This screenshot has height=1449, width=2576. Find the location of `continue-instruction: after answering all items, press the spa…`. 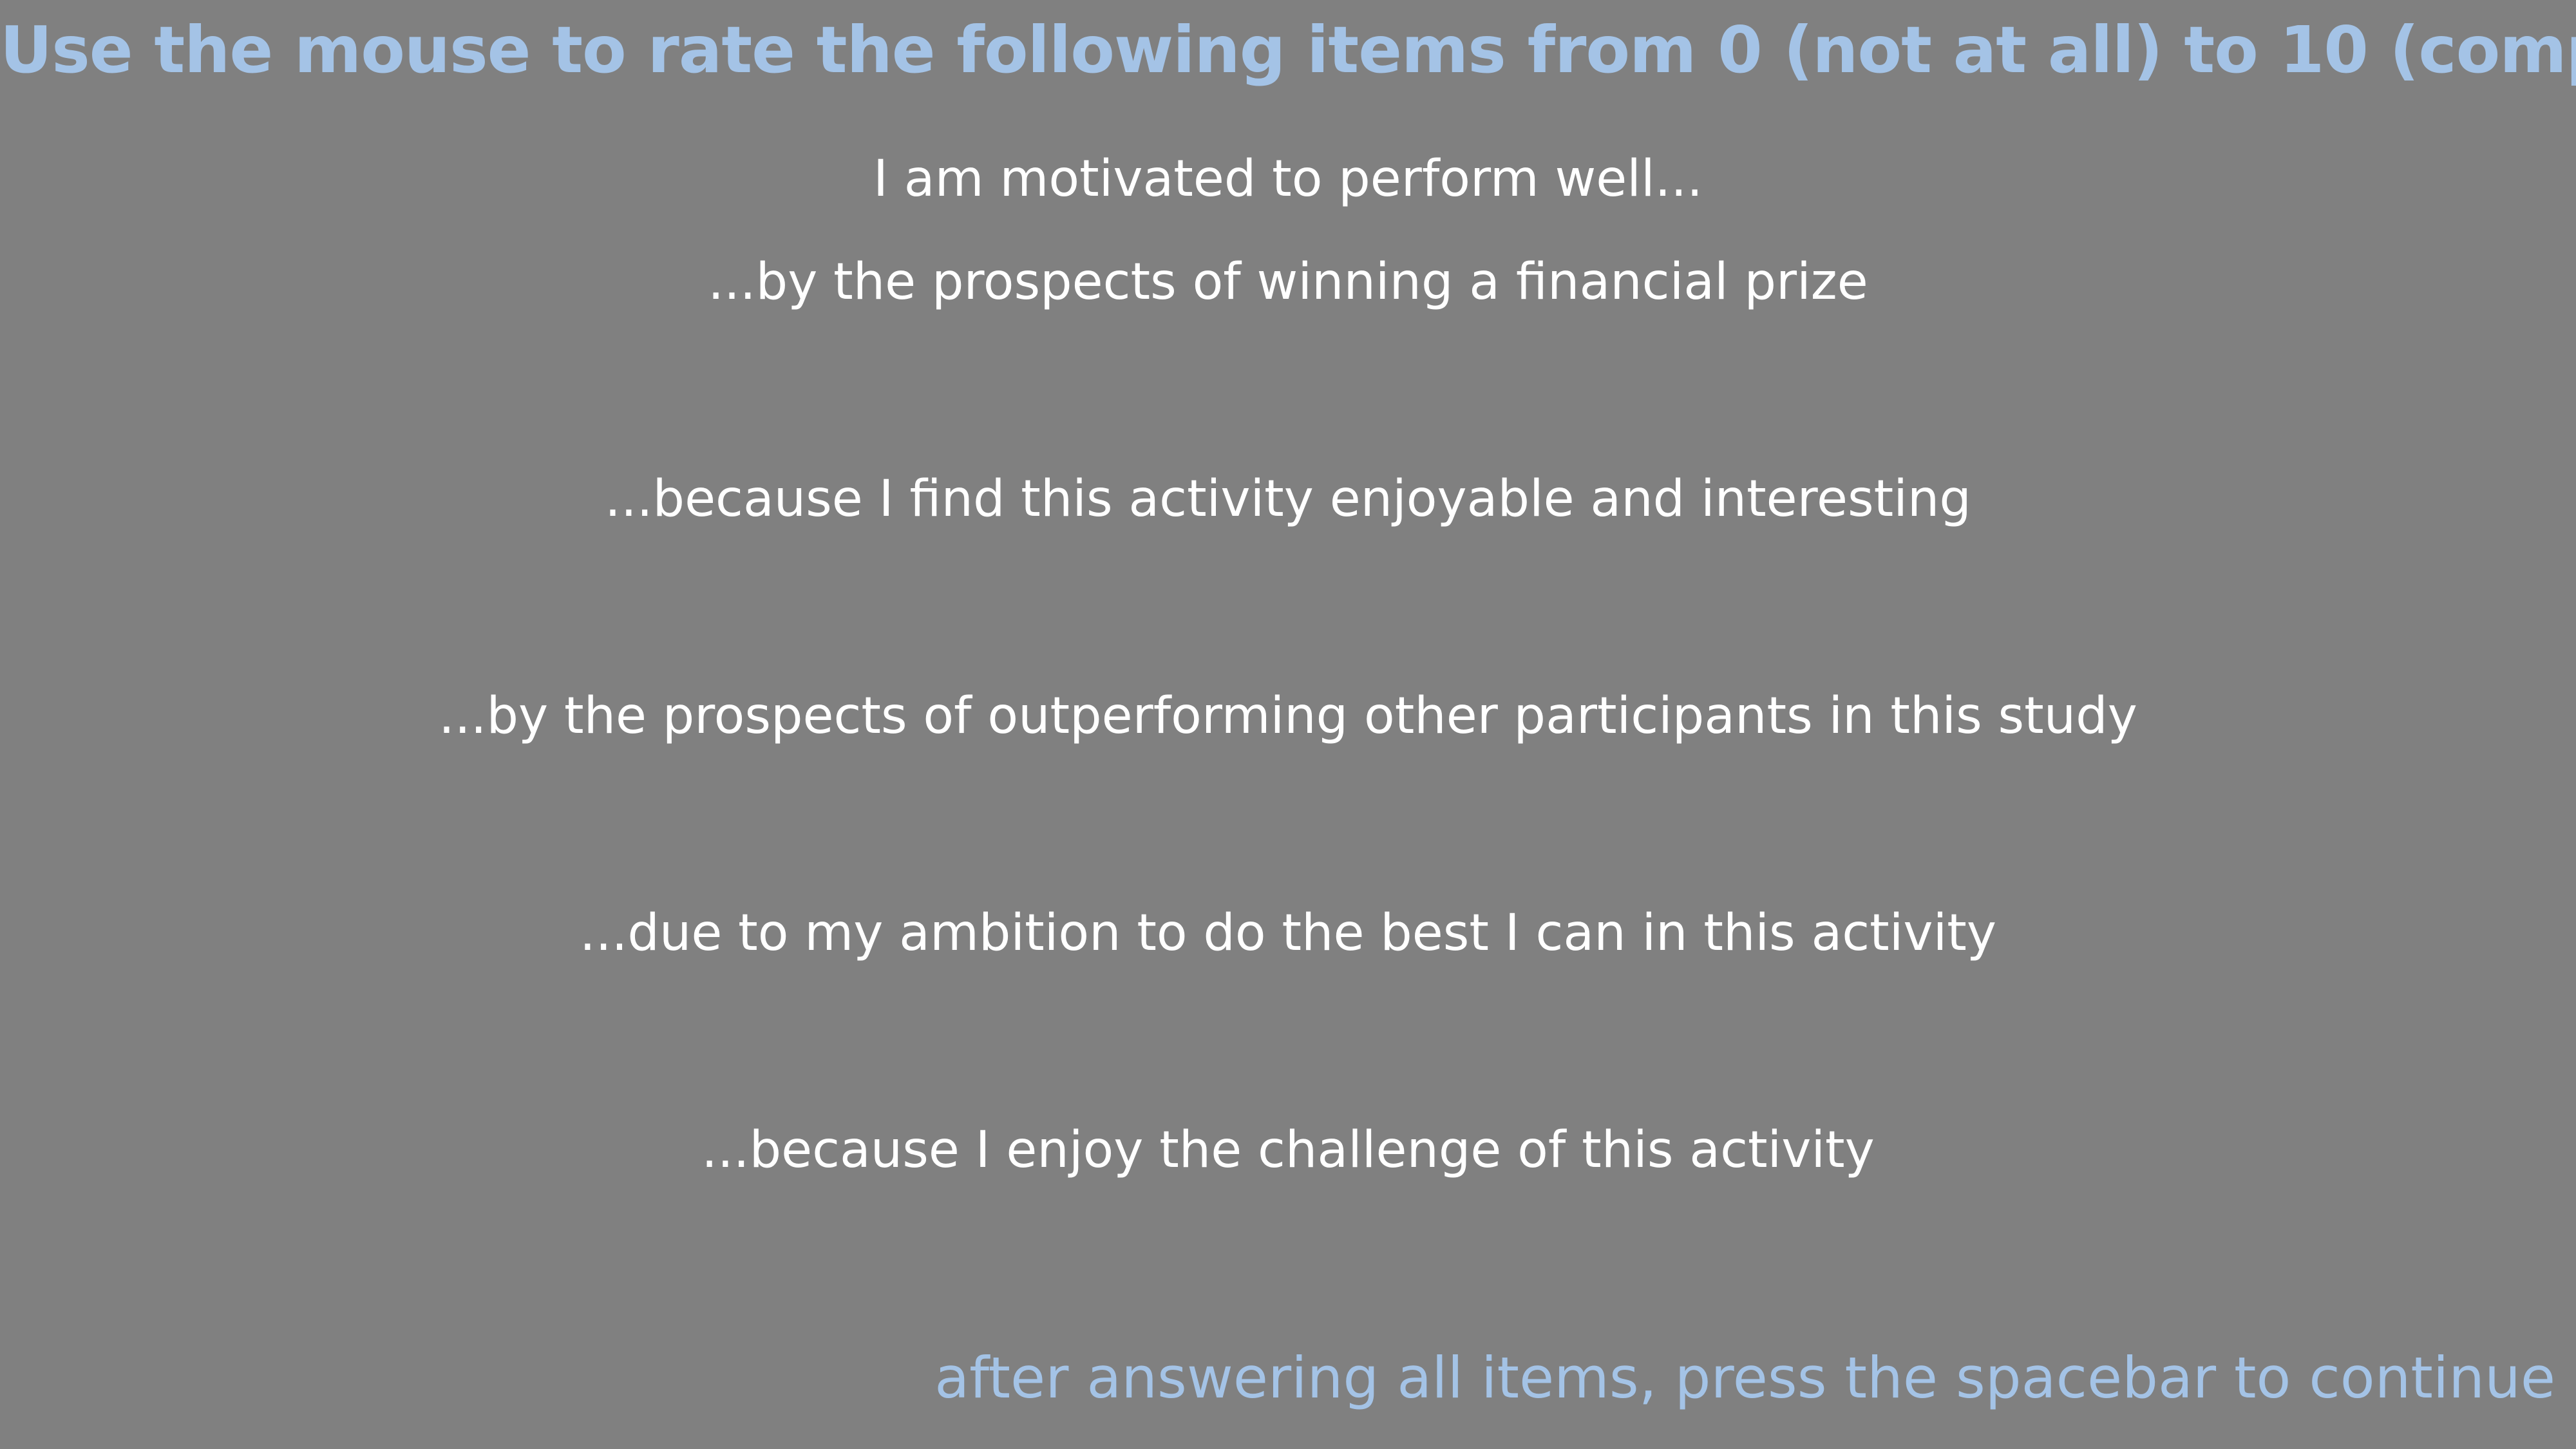

continue-instruction: after answering all items, press the spa… is located at coordinates (1744, 1378).